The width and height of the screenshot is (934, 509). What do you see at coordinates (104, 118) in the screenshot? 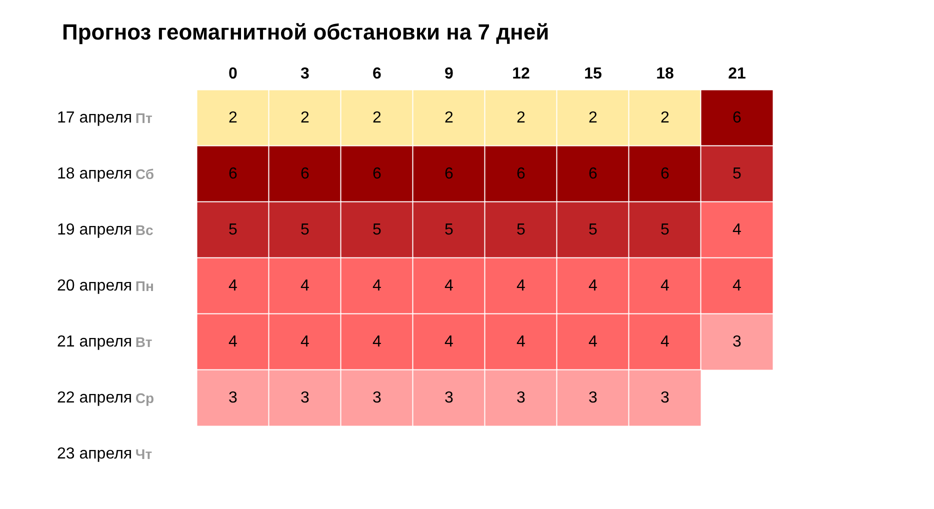
I see `y-tick-label: 17 апреля Пт` at bounding box center [104, 118].